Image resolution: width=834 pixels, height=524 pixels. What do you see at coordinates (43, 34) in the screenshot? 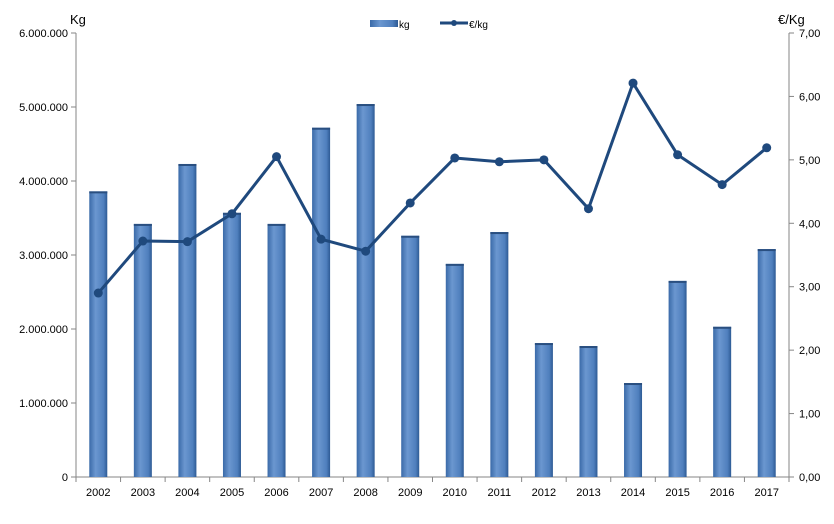
I see `y-tick-label: 6.000.000` at bounding box center [43, 34].